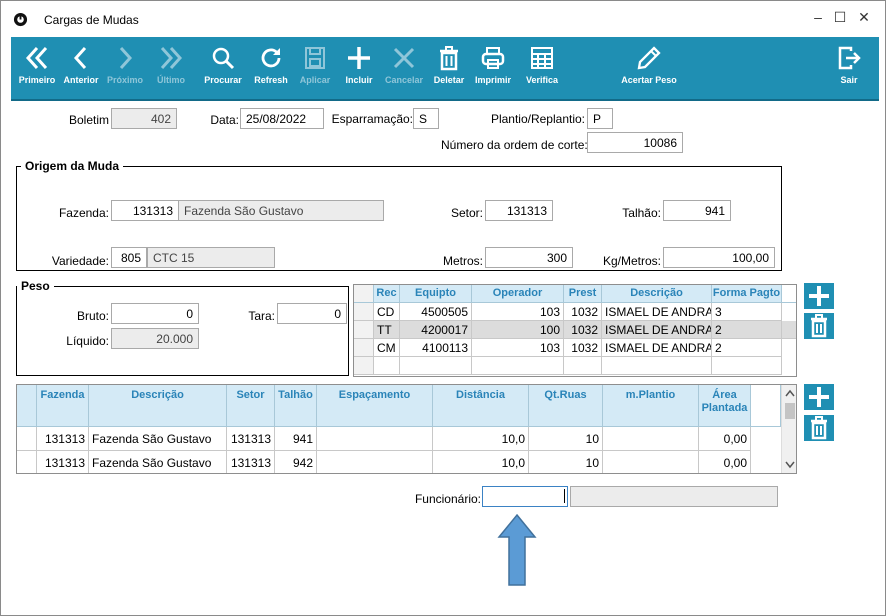 The height and width of the screenshot is (616, 886). What do you see at coordinates (481, 406) in the screenshot?
I see `col-distancia: Distância` at bounding box center [481, 406].